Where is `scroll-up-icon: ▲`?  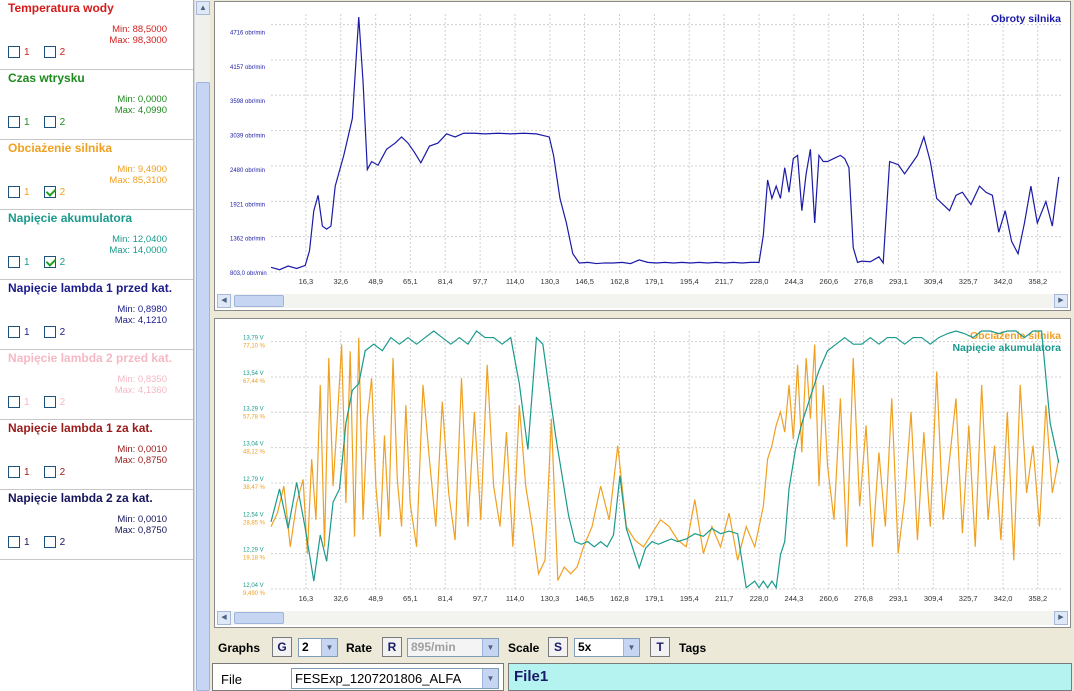 scroll-up-icon: ▲ is located at coordinates (203, 8).